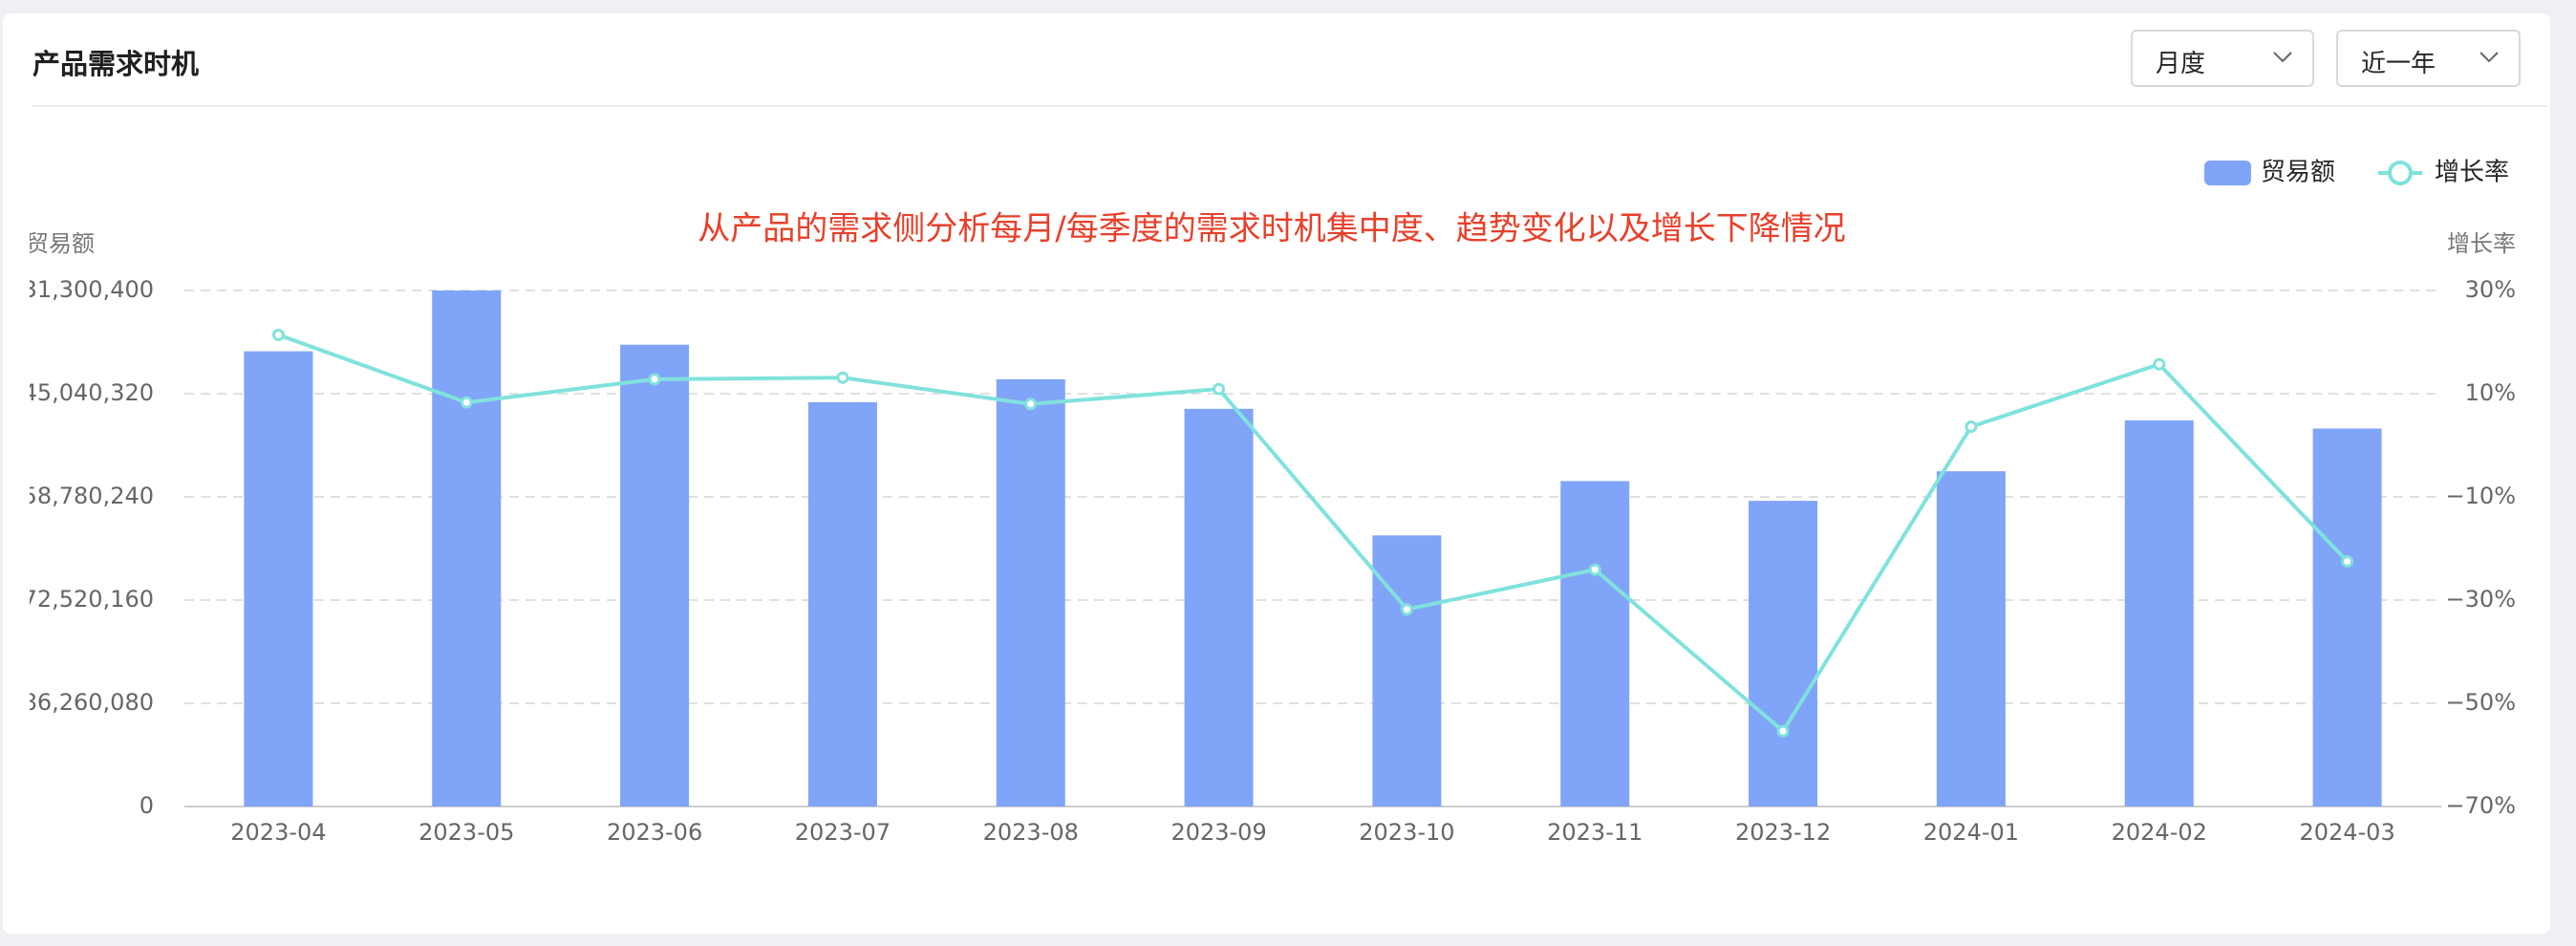 The width and height of the screenshot is (2576, 946). What do you see at coordinates (1218, 833) in the screenshot?
I see `x-tick-label: 2023-09` at bounding box center [1218, 833].